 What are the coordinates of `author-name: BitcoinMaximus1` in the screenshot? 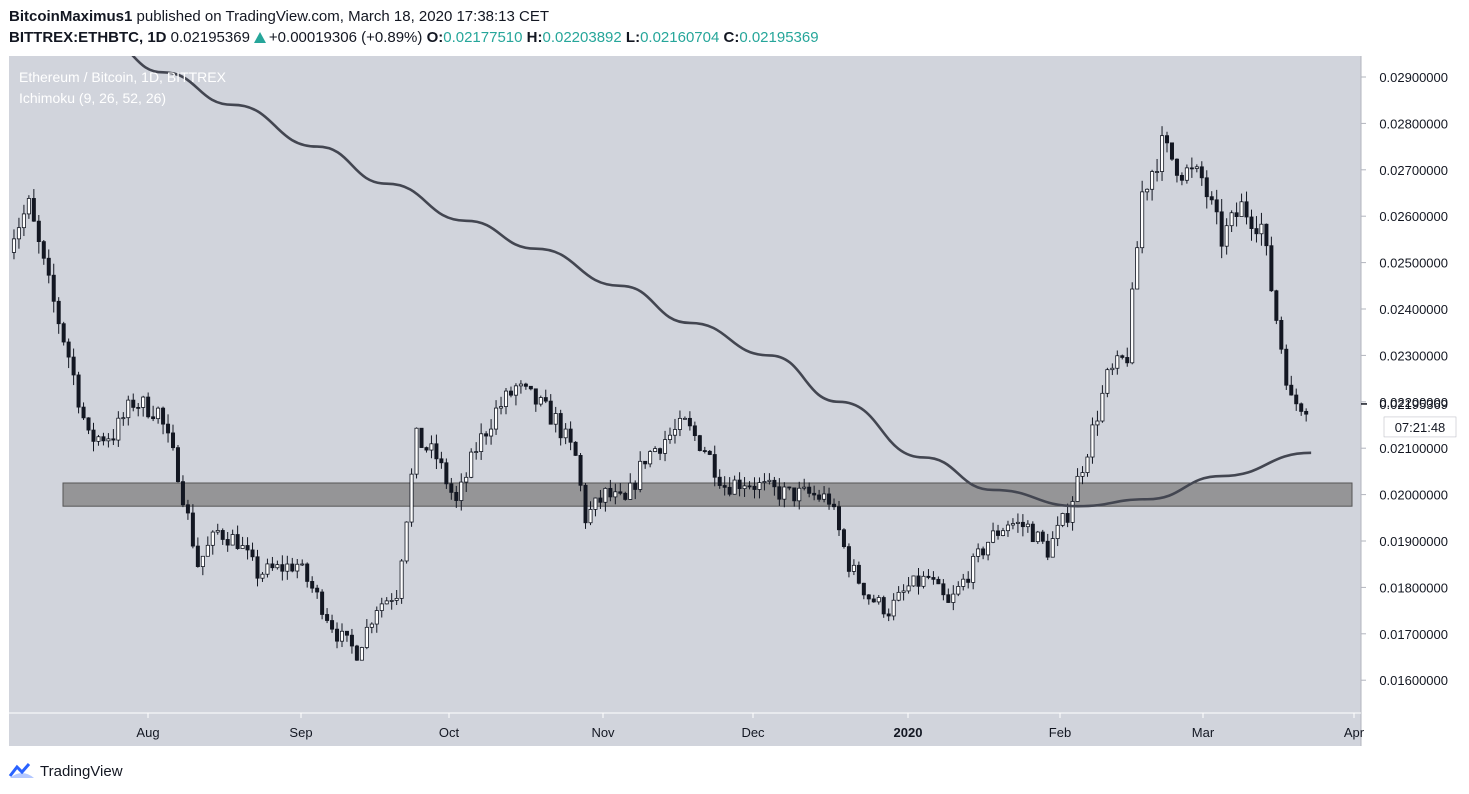 It's located at (71, 16).